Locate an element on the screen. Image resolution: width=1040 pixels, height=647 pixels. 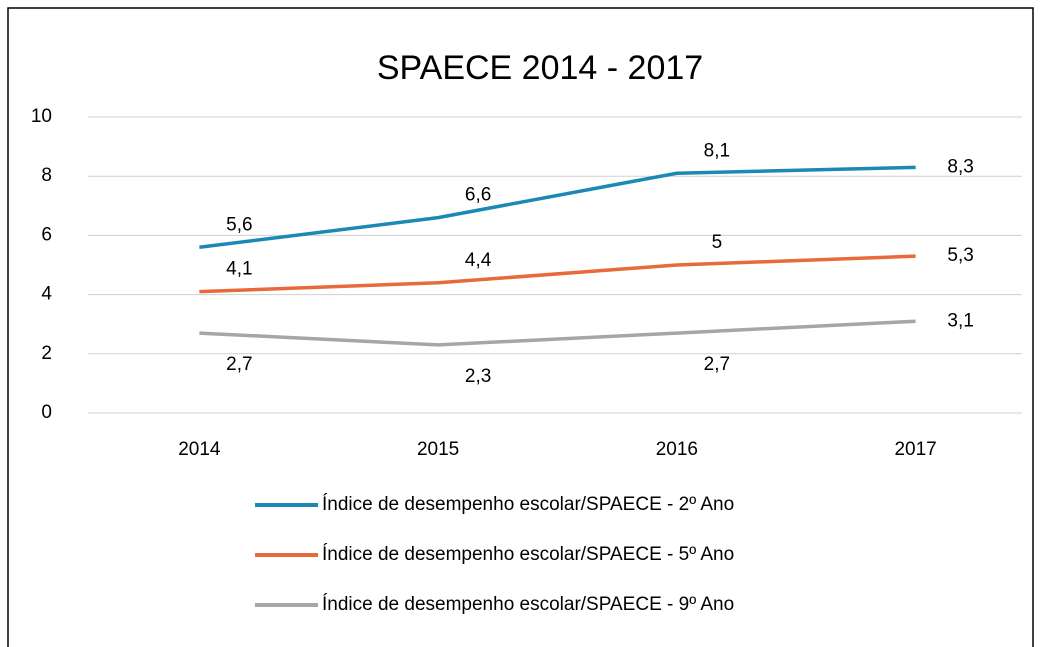
x-tick-label: 2017 is located at coordinates (915, 449).